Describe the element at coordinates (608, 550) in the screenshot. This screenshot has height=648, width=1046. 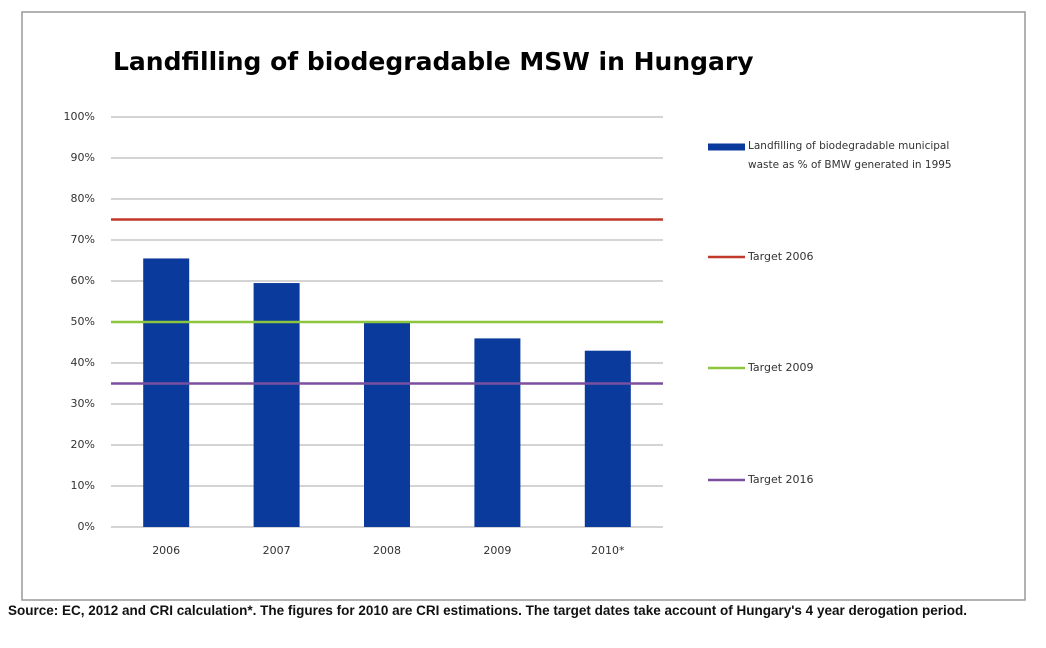
I see `x-tick-label: 2010*` at that location.